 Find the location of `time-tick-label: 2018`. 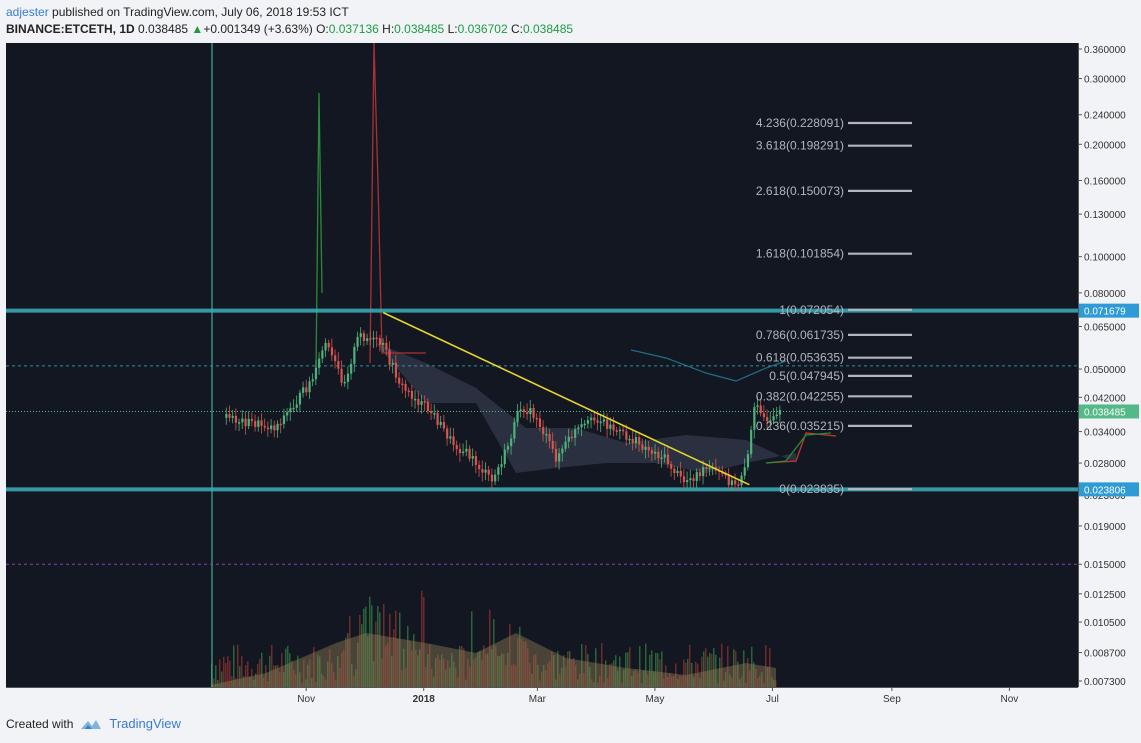

time-tick-label: 2018 is located at coordinates (424, 699).